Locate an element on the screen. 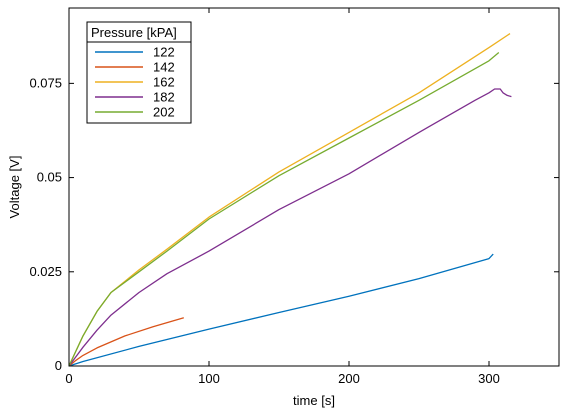  legend-title: Pressure [kPA] is located at coordinates (134, 32).